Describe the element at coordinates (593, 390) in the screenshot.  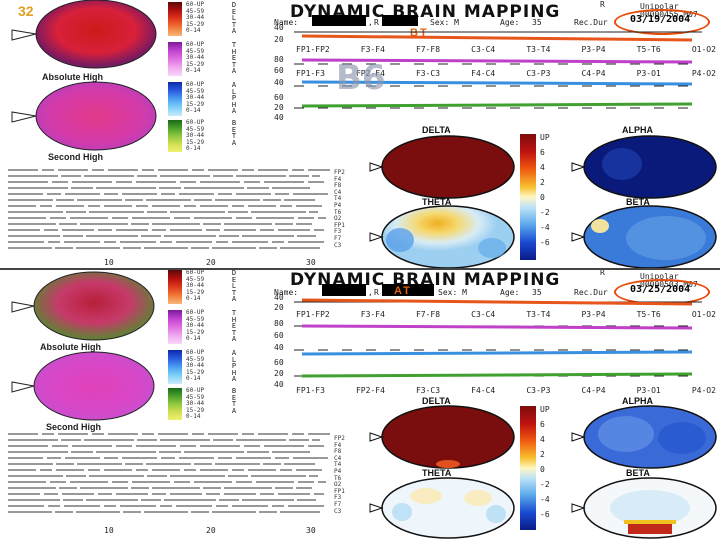
I see `channel-label: C4-P4` at that location.